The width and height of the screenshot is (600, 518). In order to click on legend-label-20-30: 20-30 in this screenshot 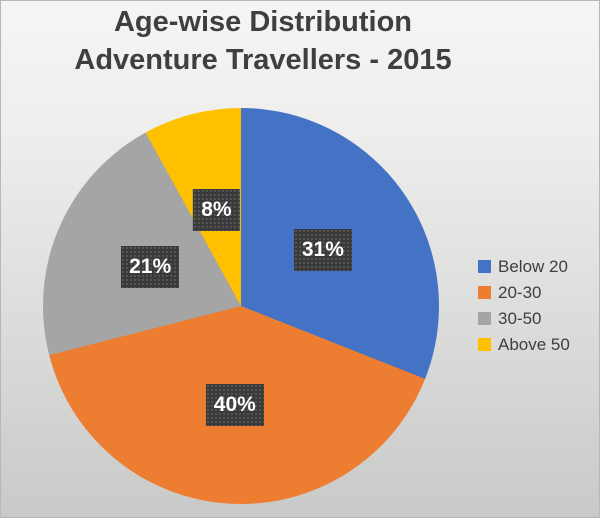, I will do `click(520, 292)`.